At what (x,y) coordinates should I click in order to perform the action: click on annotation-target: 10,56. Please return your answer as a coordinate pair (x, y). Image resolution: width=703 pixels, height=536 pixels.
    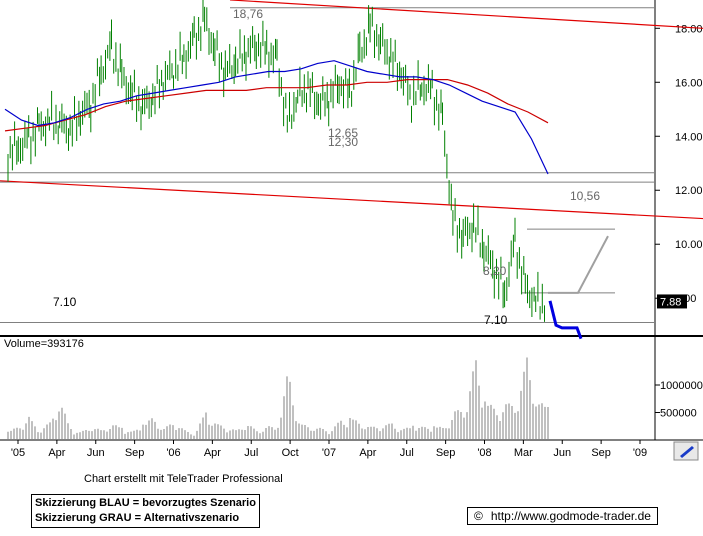
    Looking at the image, I should click on (585, 196).